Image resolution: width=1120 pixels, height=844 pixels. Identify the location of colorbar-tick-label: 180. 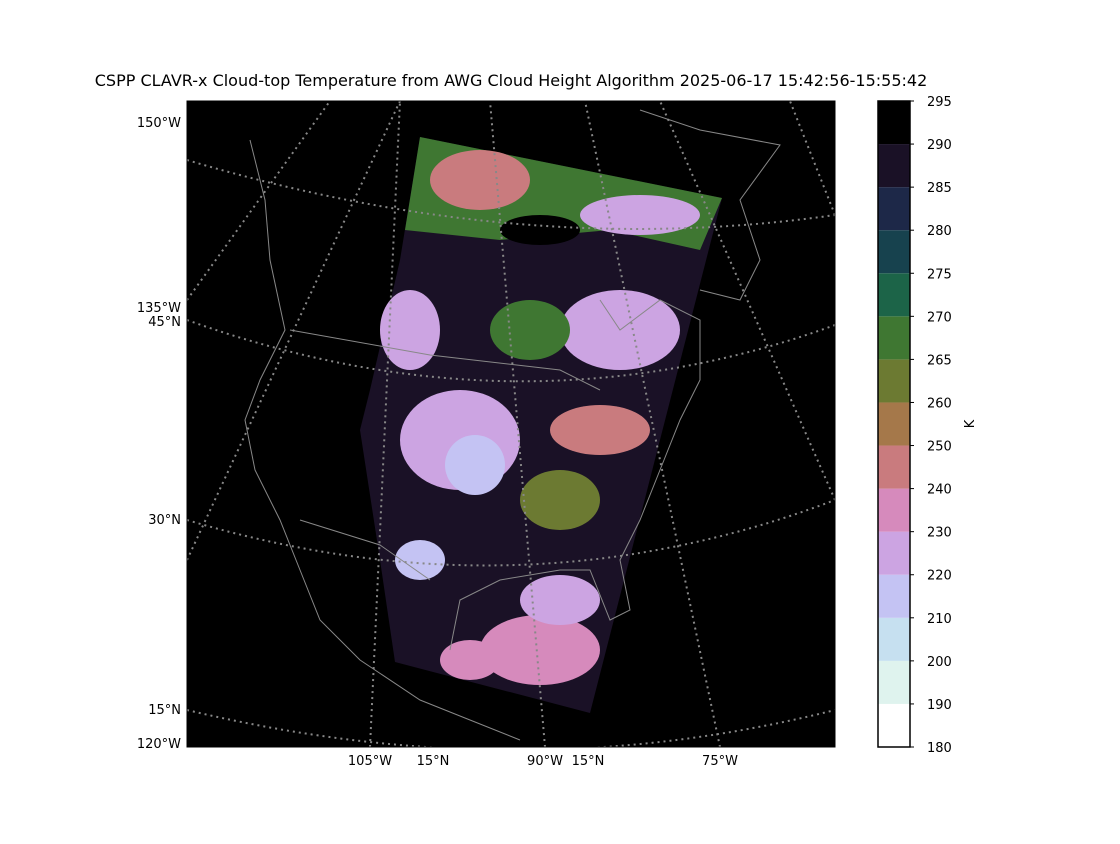
(939, 748).